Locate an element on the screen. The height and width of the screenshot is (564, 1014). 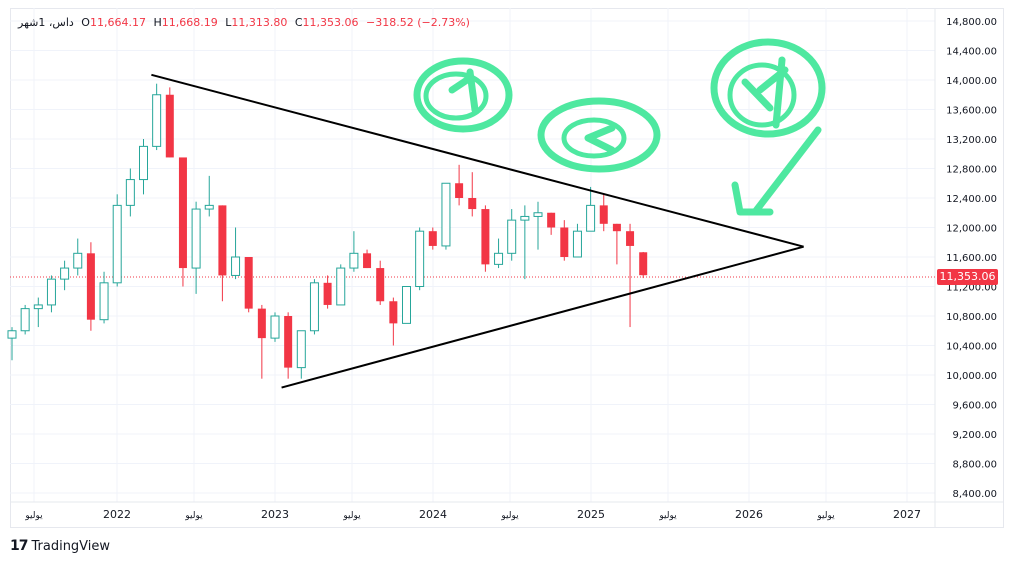
x-tick-label: 2026 is located at coordinates (749, 514).